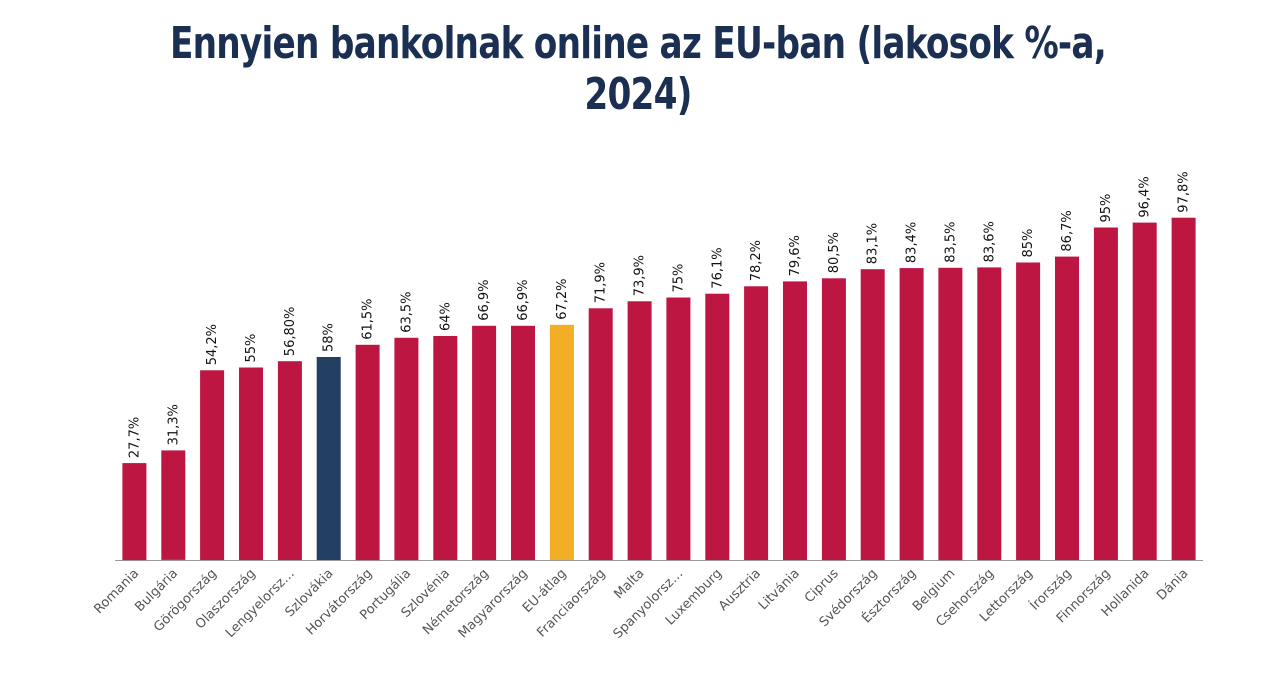 This screenshot has height=692, width=1276. What do you see at coordinates (571, 603) in the screenshot?
I see `x-tick-label: Franciaország` at bounding box center [571, 603].